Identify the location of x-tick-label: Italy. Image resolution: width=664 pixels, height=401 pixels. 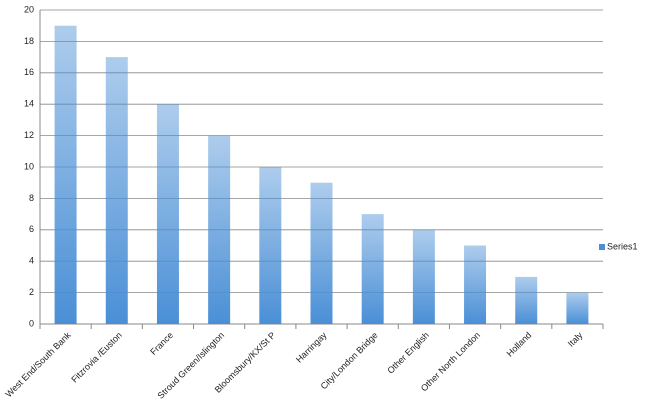
(575, 339).